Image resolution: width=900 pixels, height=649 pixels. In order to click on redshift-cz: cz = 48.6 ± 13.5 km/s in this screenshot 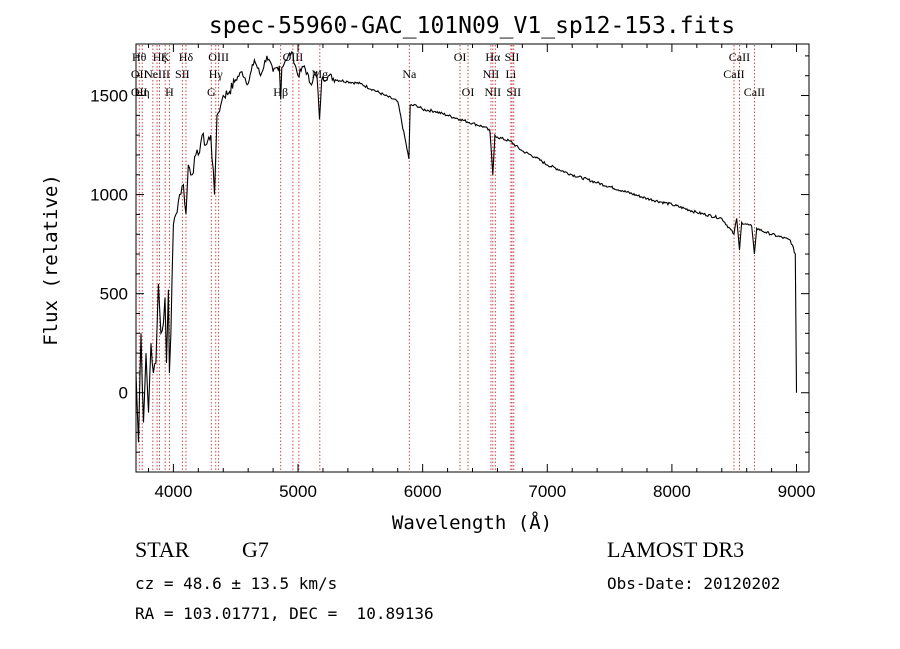, I will do `click(236, 583)`.